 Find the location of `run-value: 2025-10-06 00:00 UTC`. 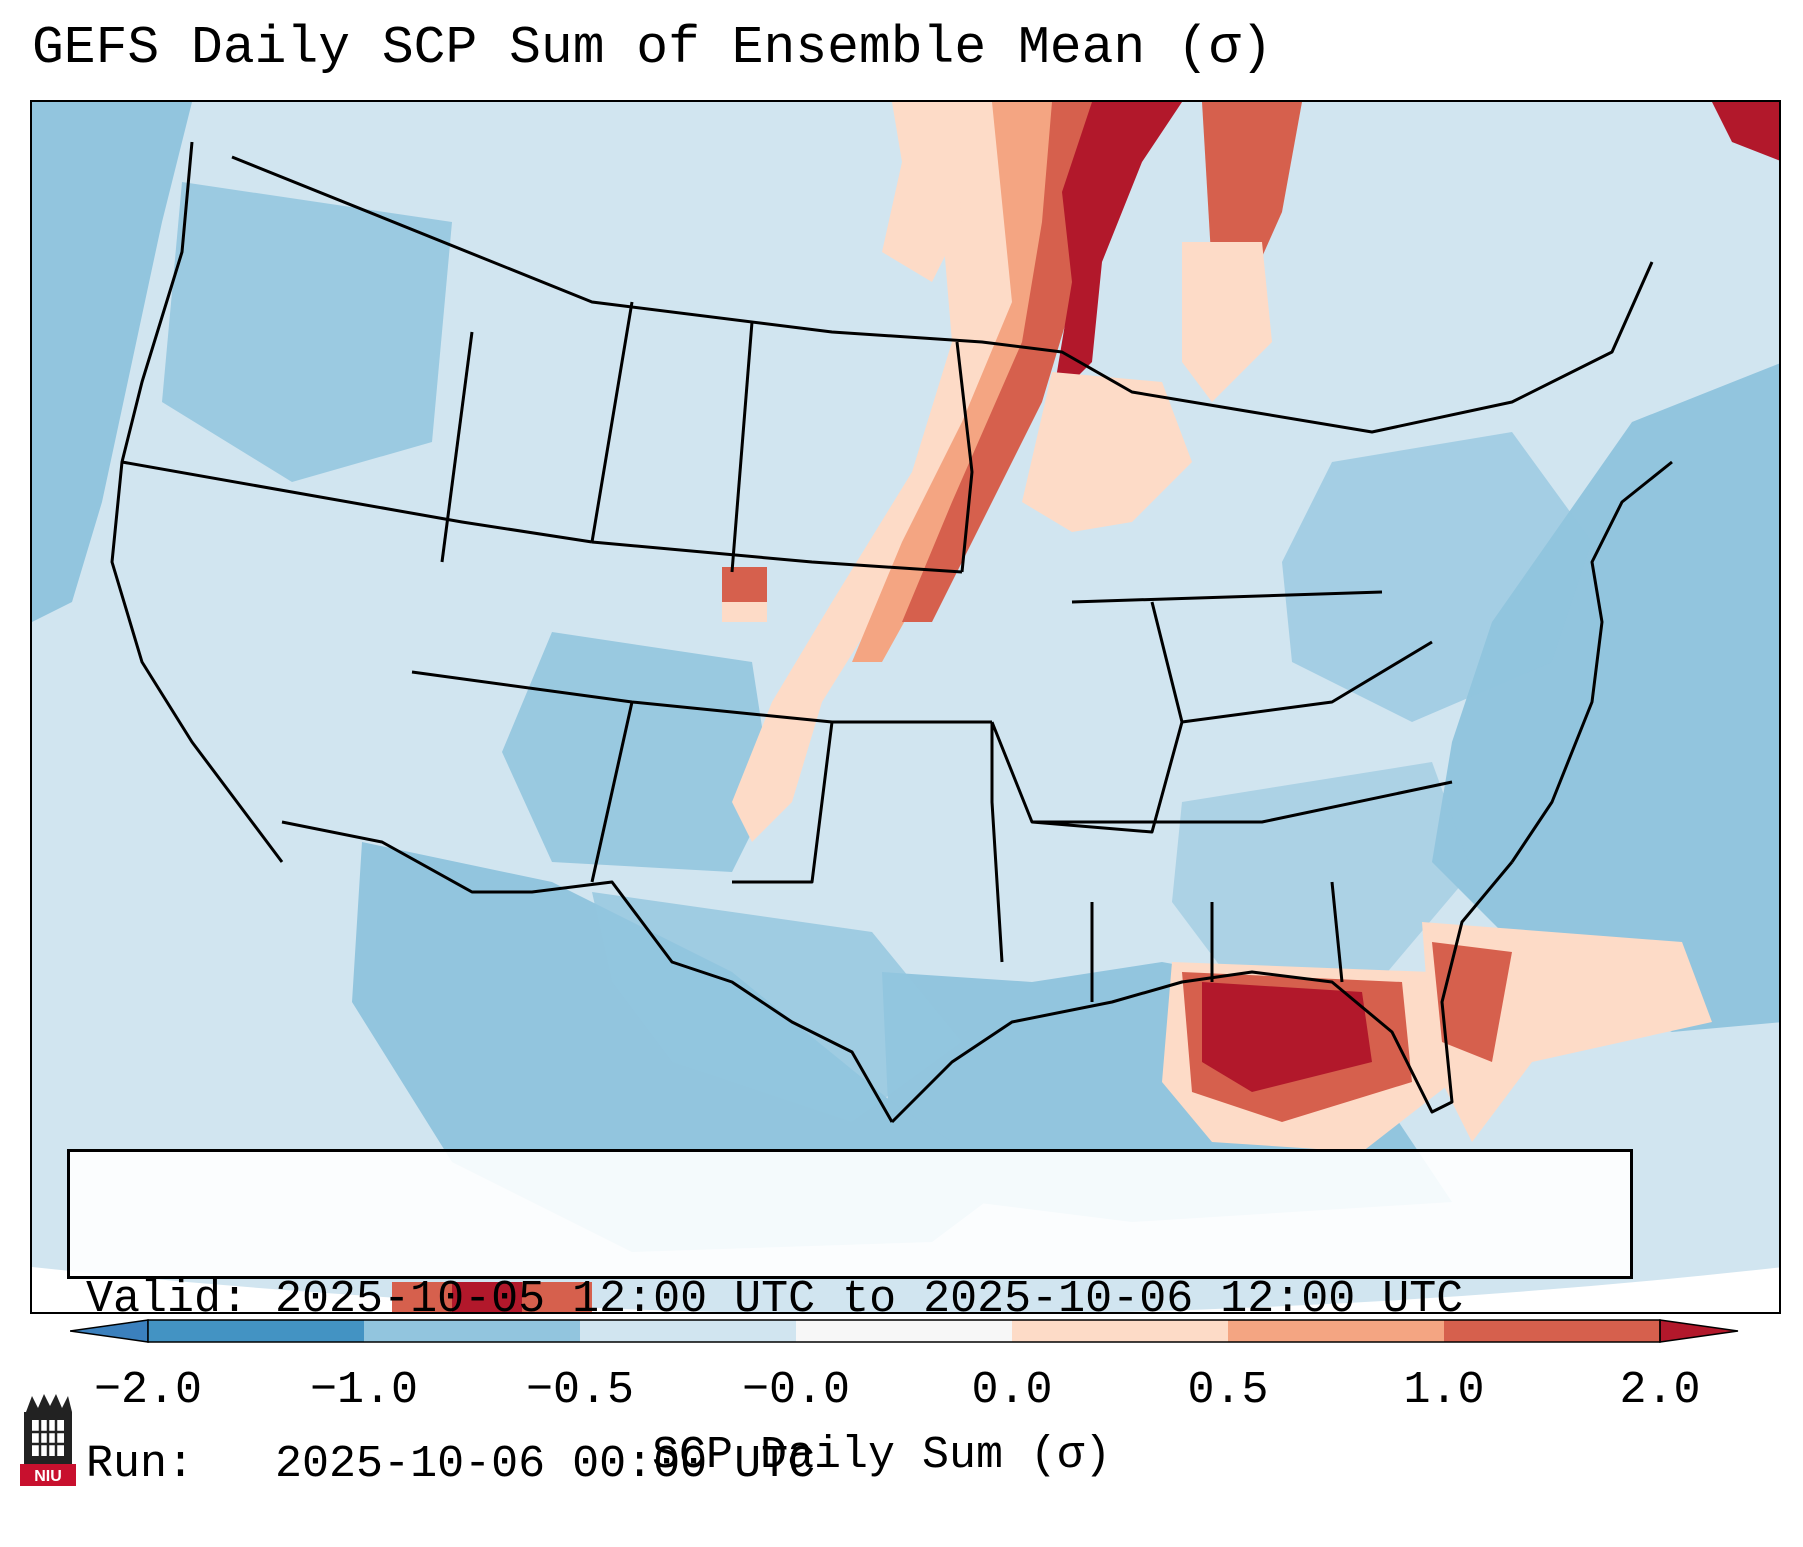

run-value: 2025-10-06 00:00 UTC is located at coordinates (545, 1464).